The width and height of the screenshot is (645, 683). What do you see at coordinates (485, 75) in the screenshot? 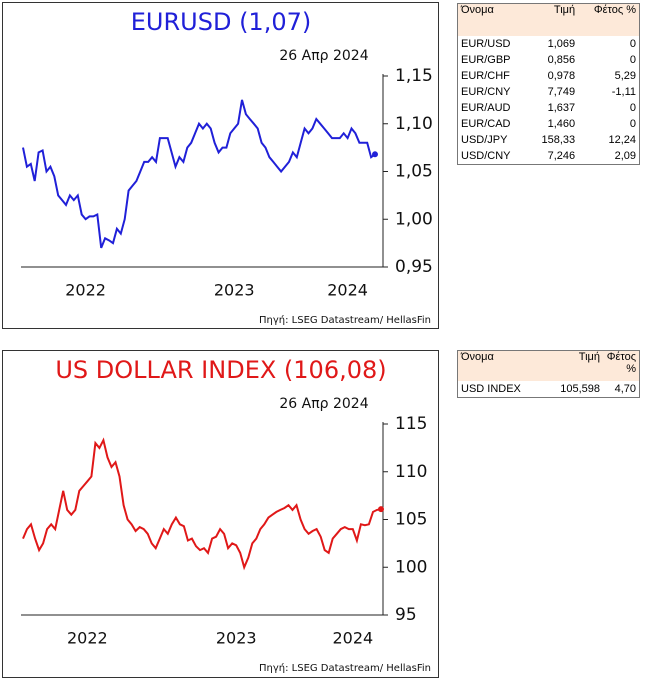
I see `table-cell: EUR/CHF` at bounding box center [485, 75].